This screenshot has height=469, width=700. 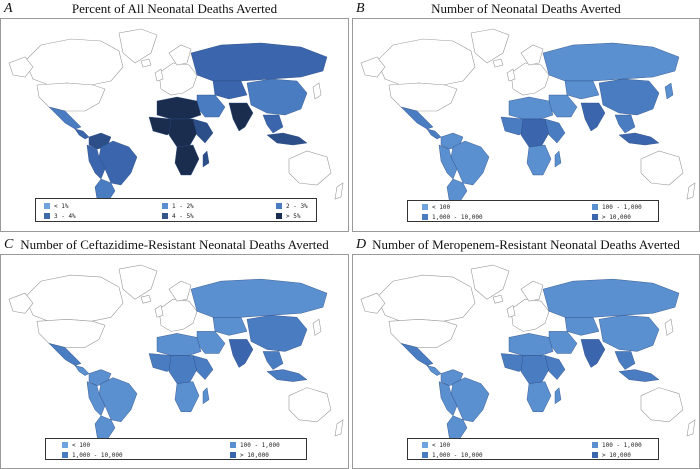 What do you see at coordinates (526, 8) in the screenshot?
I see `panel-title-text: Number of Neonatal Deaths Averted` at bounding box center [526, 8].